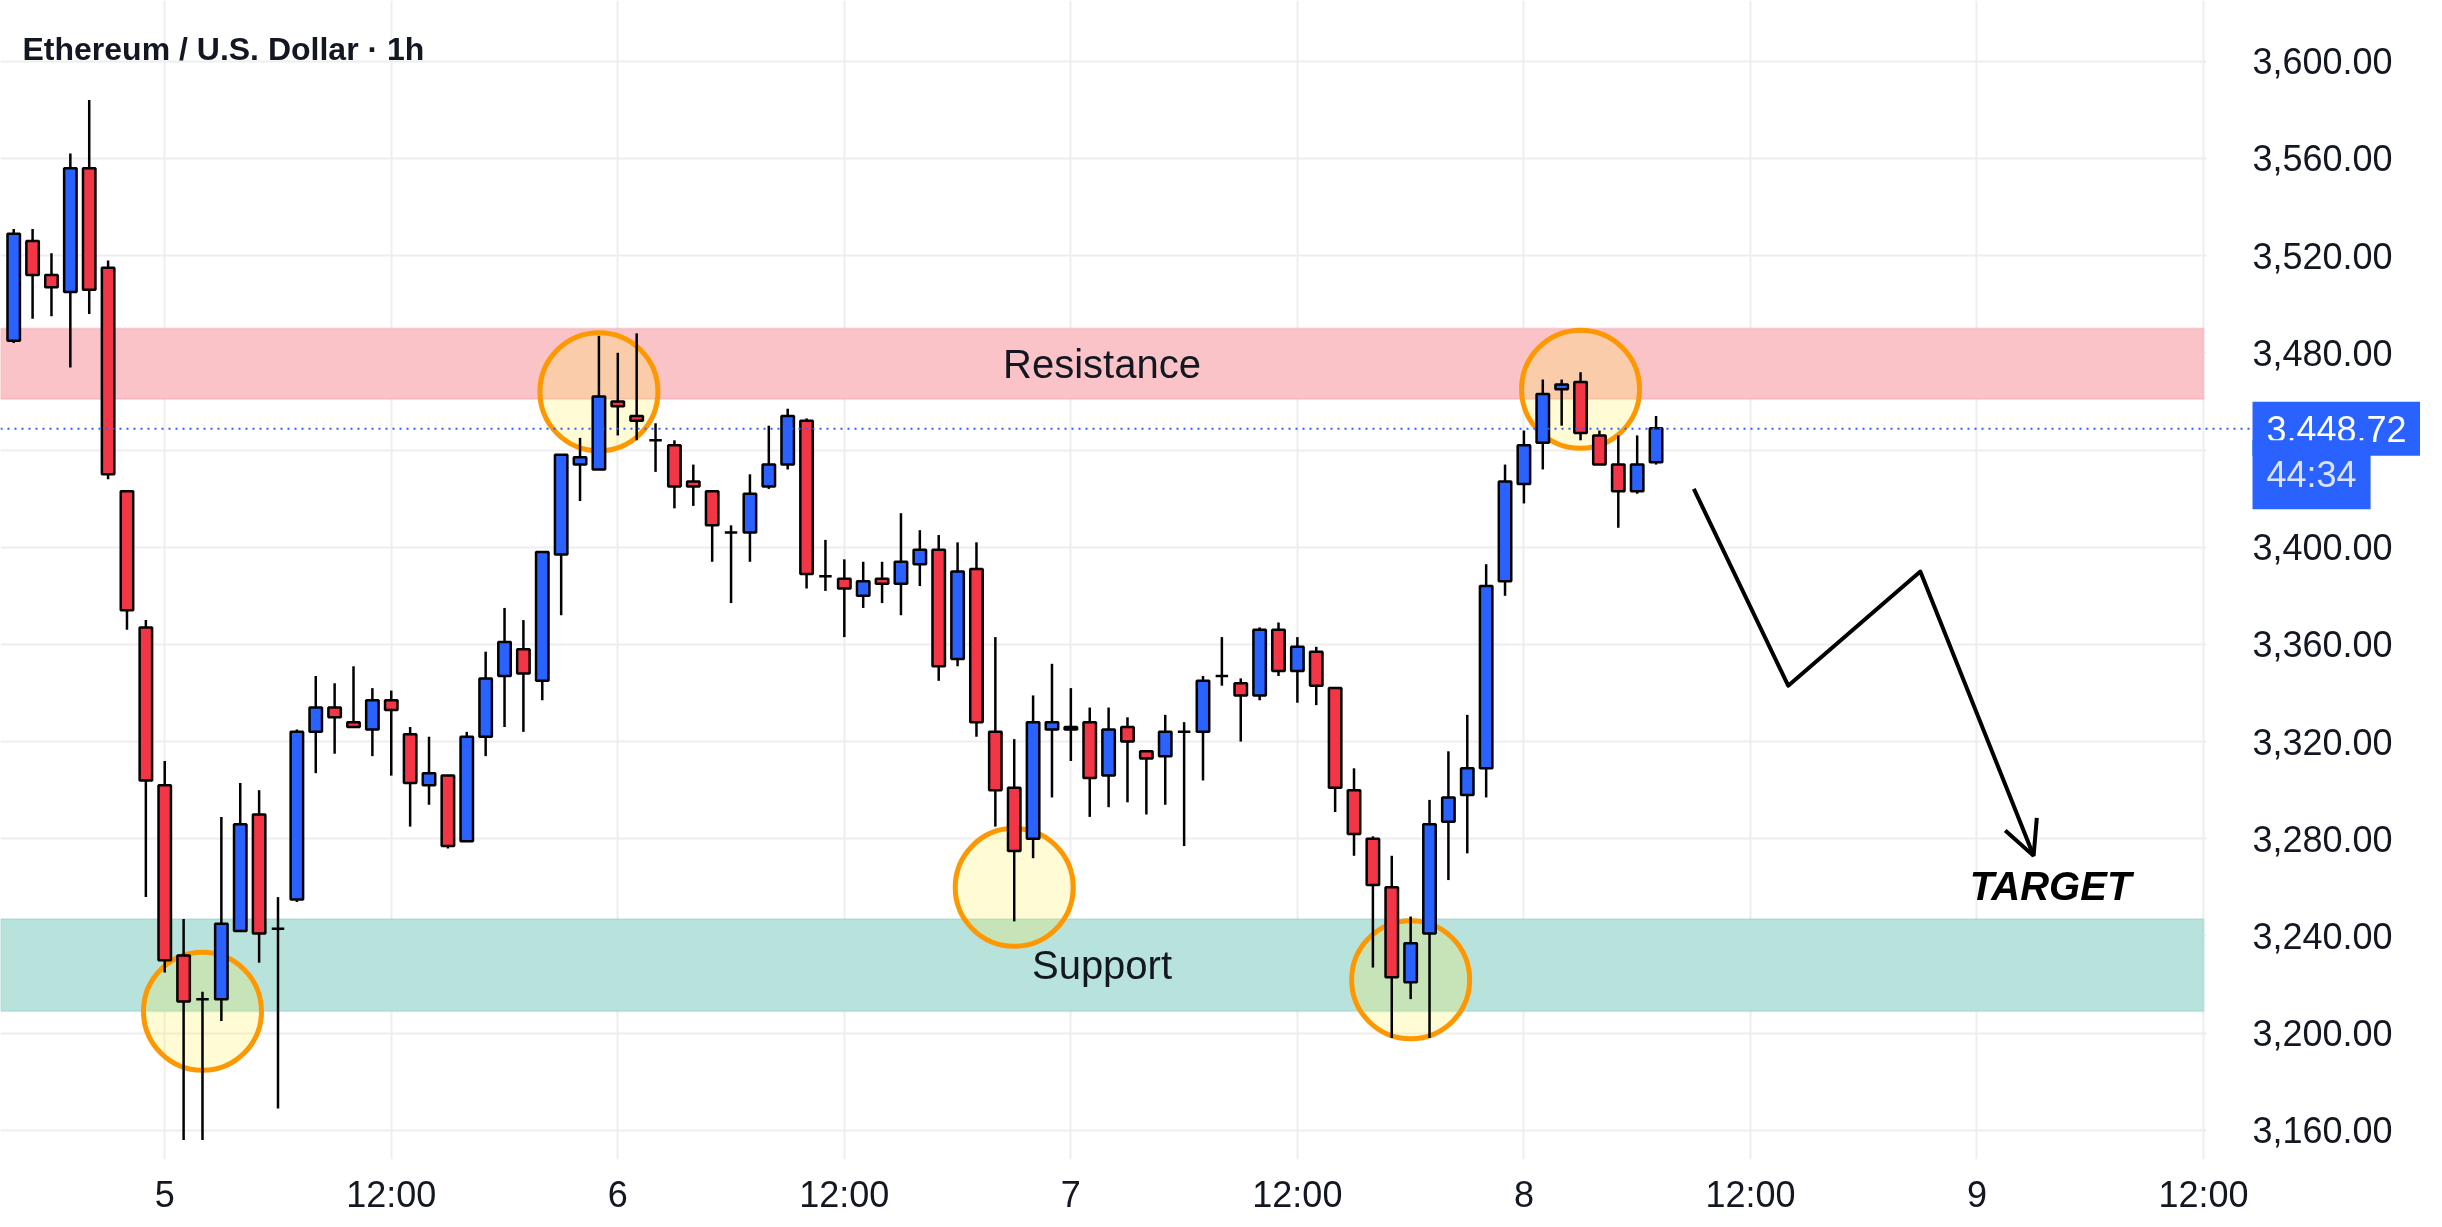 Image resolution: width=2442 pixels, height=1227 pixels. Describe the element at coordinates (2322, 936) in the screenshot. I see `y-tick-label: 3,240.00` at that location.